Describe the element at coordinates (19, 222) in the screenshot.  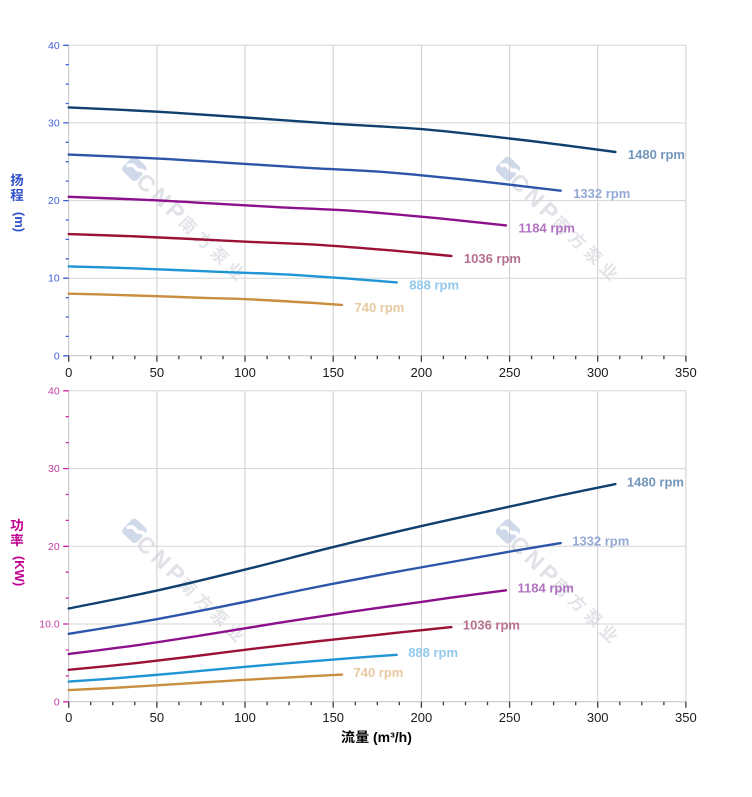
I see `svg-text: (m)` at that location.